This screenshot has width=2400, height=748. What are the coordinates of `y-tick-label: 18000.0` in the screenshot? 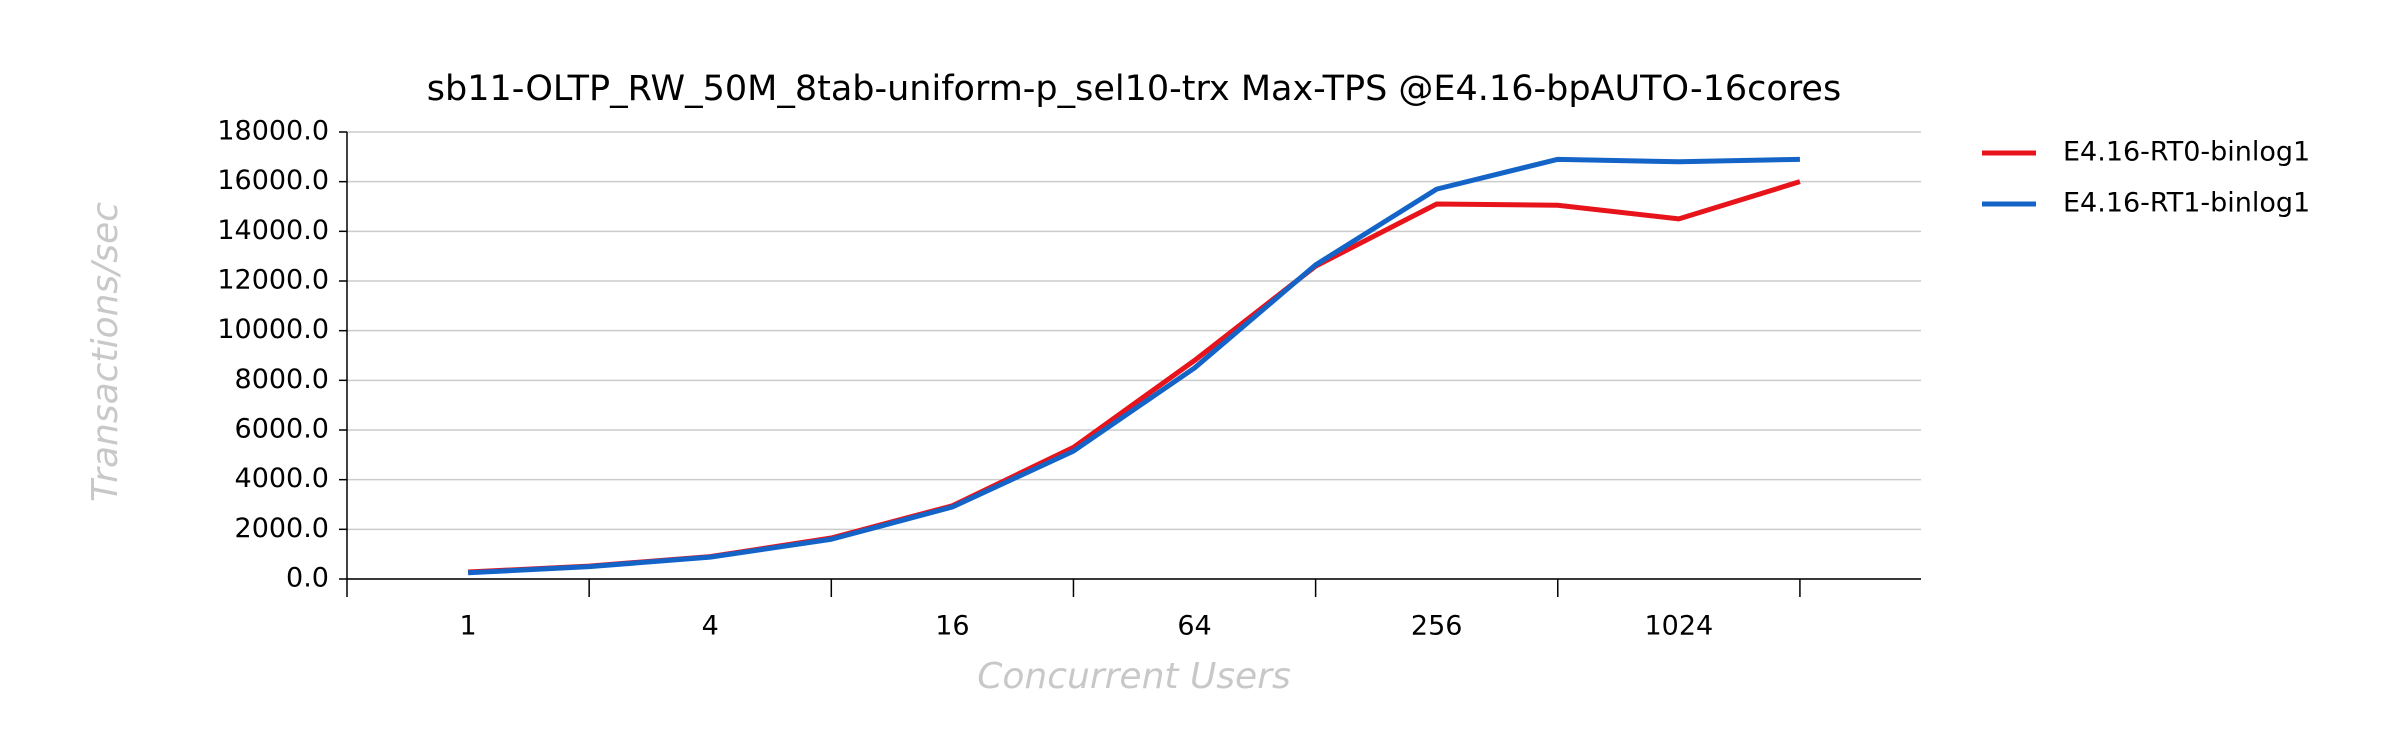 It's located at (273, 131).